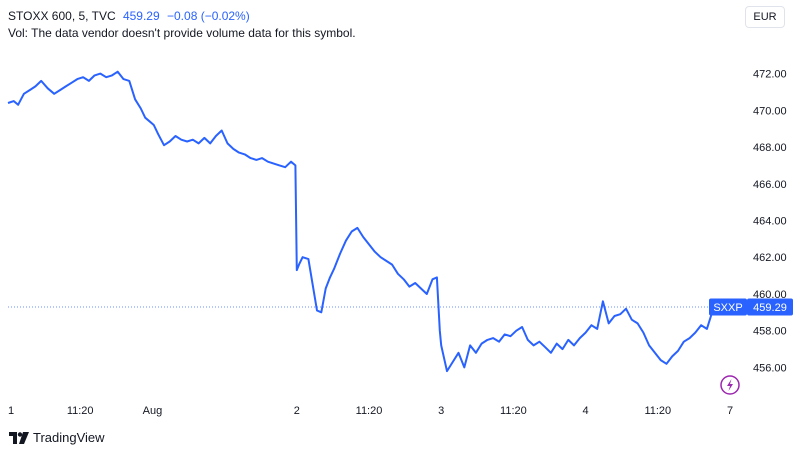 The height and width of the screenshot is (455, 800). I want to click on price-tag-symbol: SXXP, so click(727, 308).